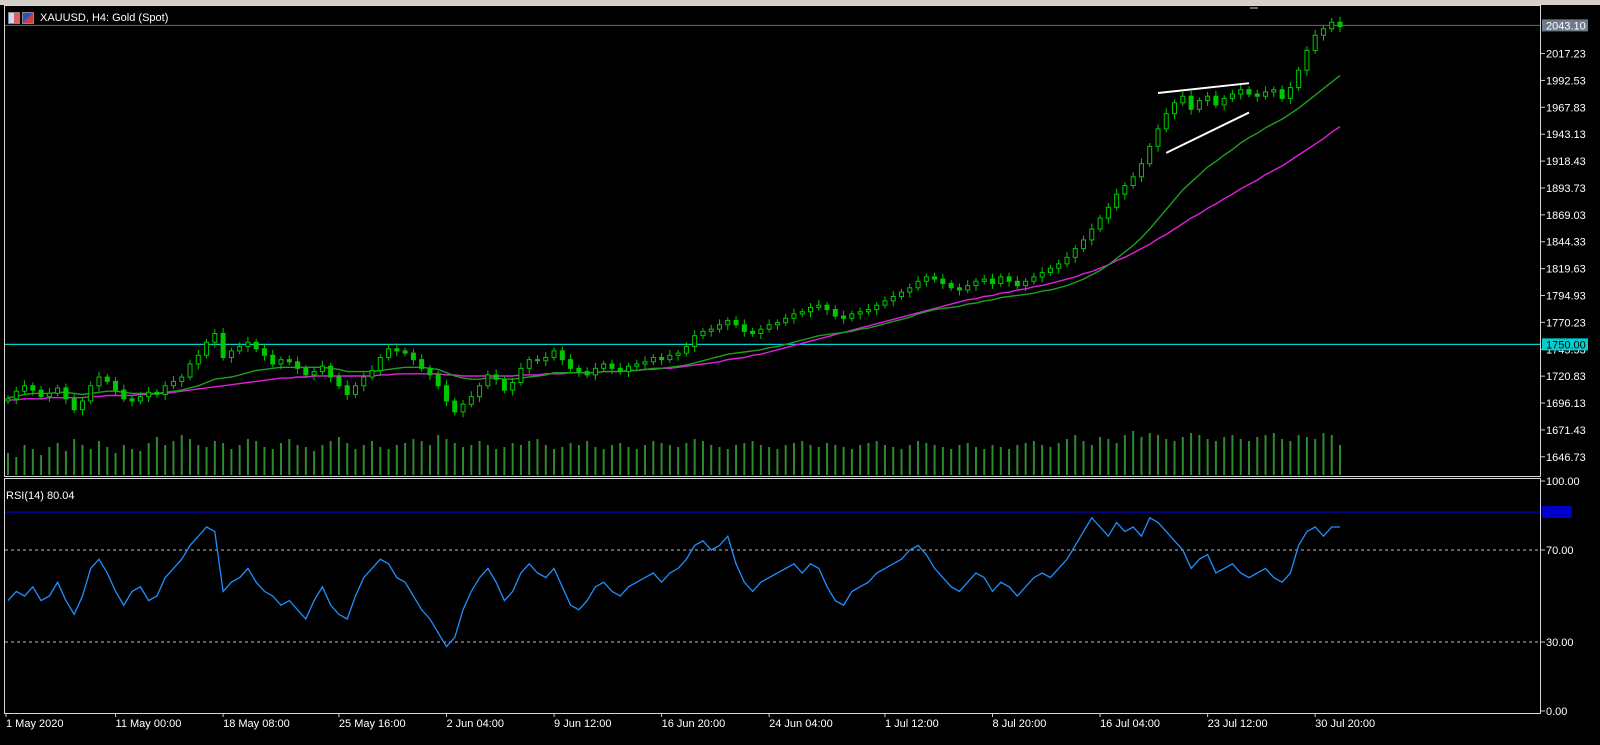 The height and width of the screenshot is (745, 1600). Describe the element at coordinates (1566, 377) in the screenshot. I see `price-tick-label: 1720.83` at that location.